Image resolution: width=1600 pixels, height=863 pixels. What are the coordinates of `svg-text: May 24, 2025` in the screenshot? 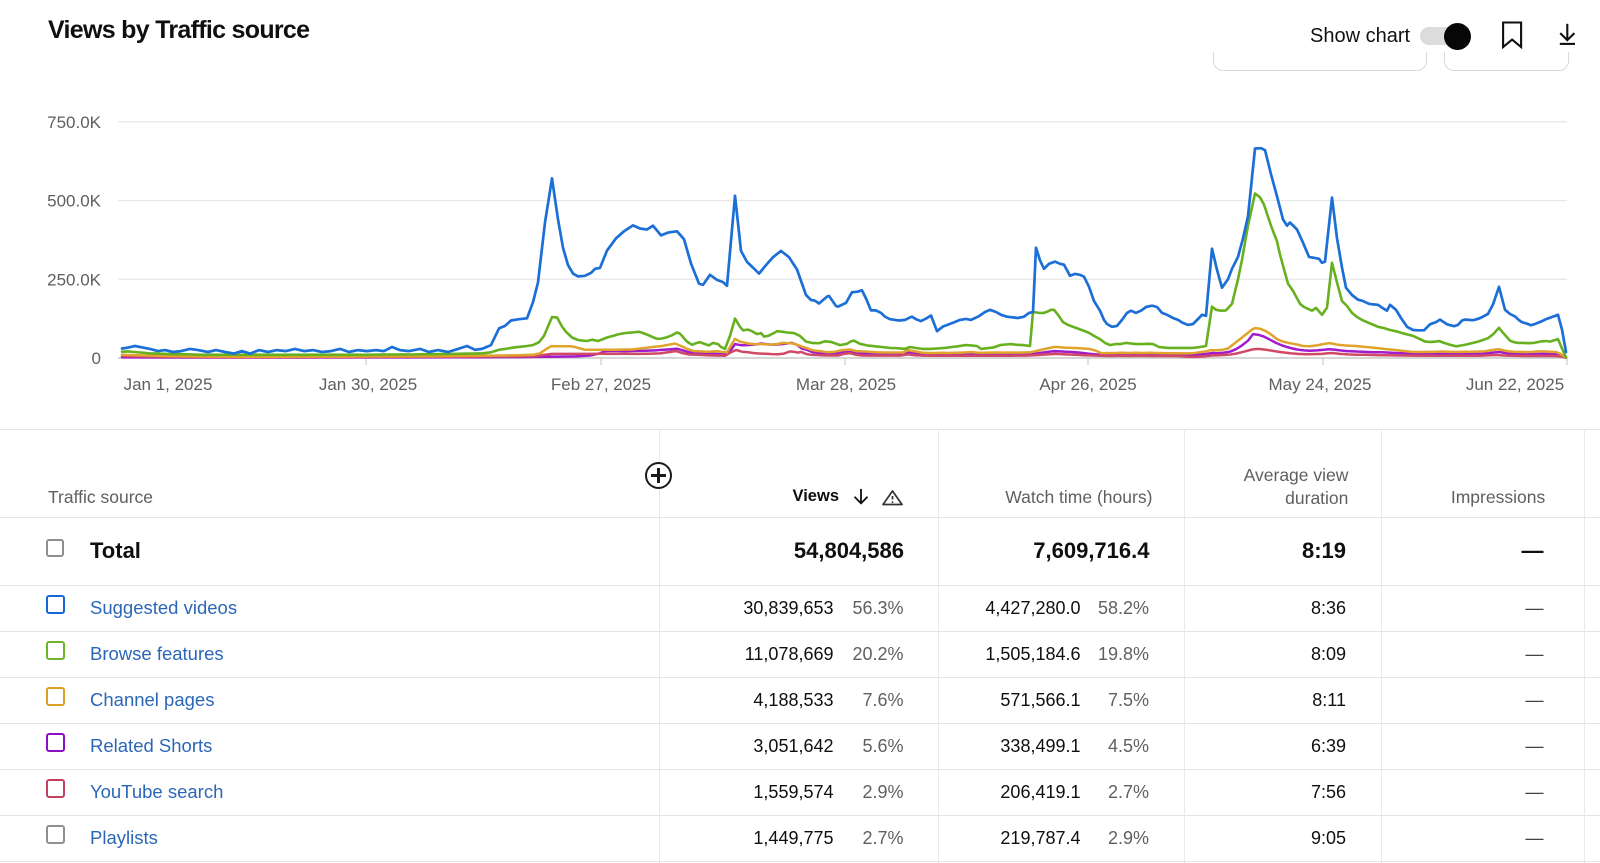 It's located at (1319, 384).